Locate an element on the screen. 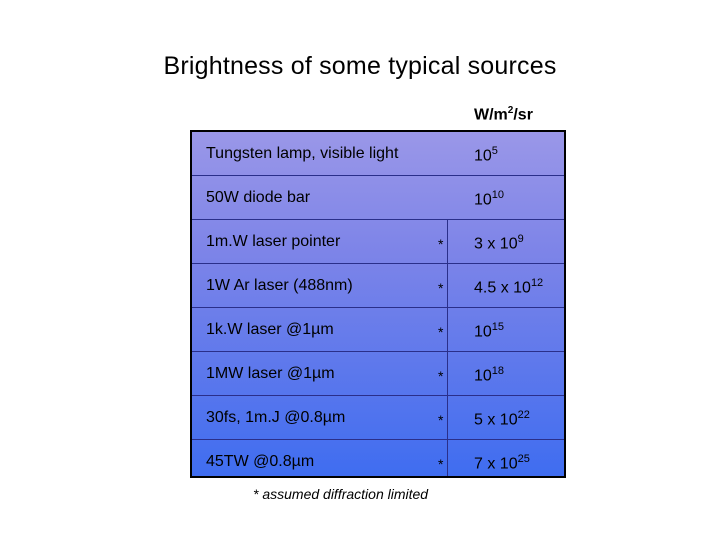  row-label: 1k.W laser @1µm is located at coordinates (270, 329).